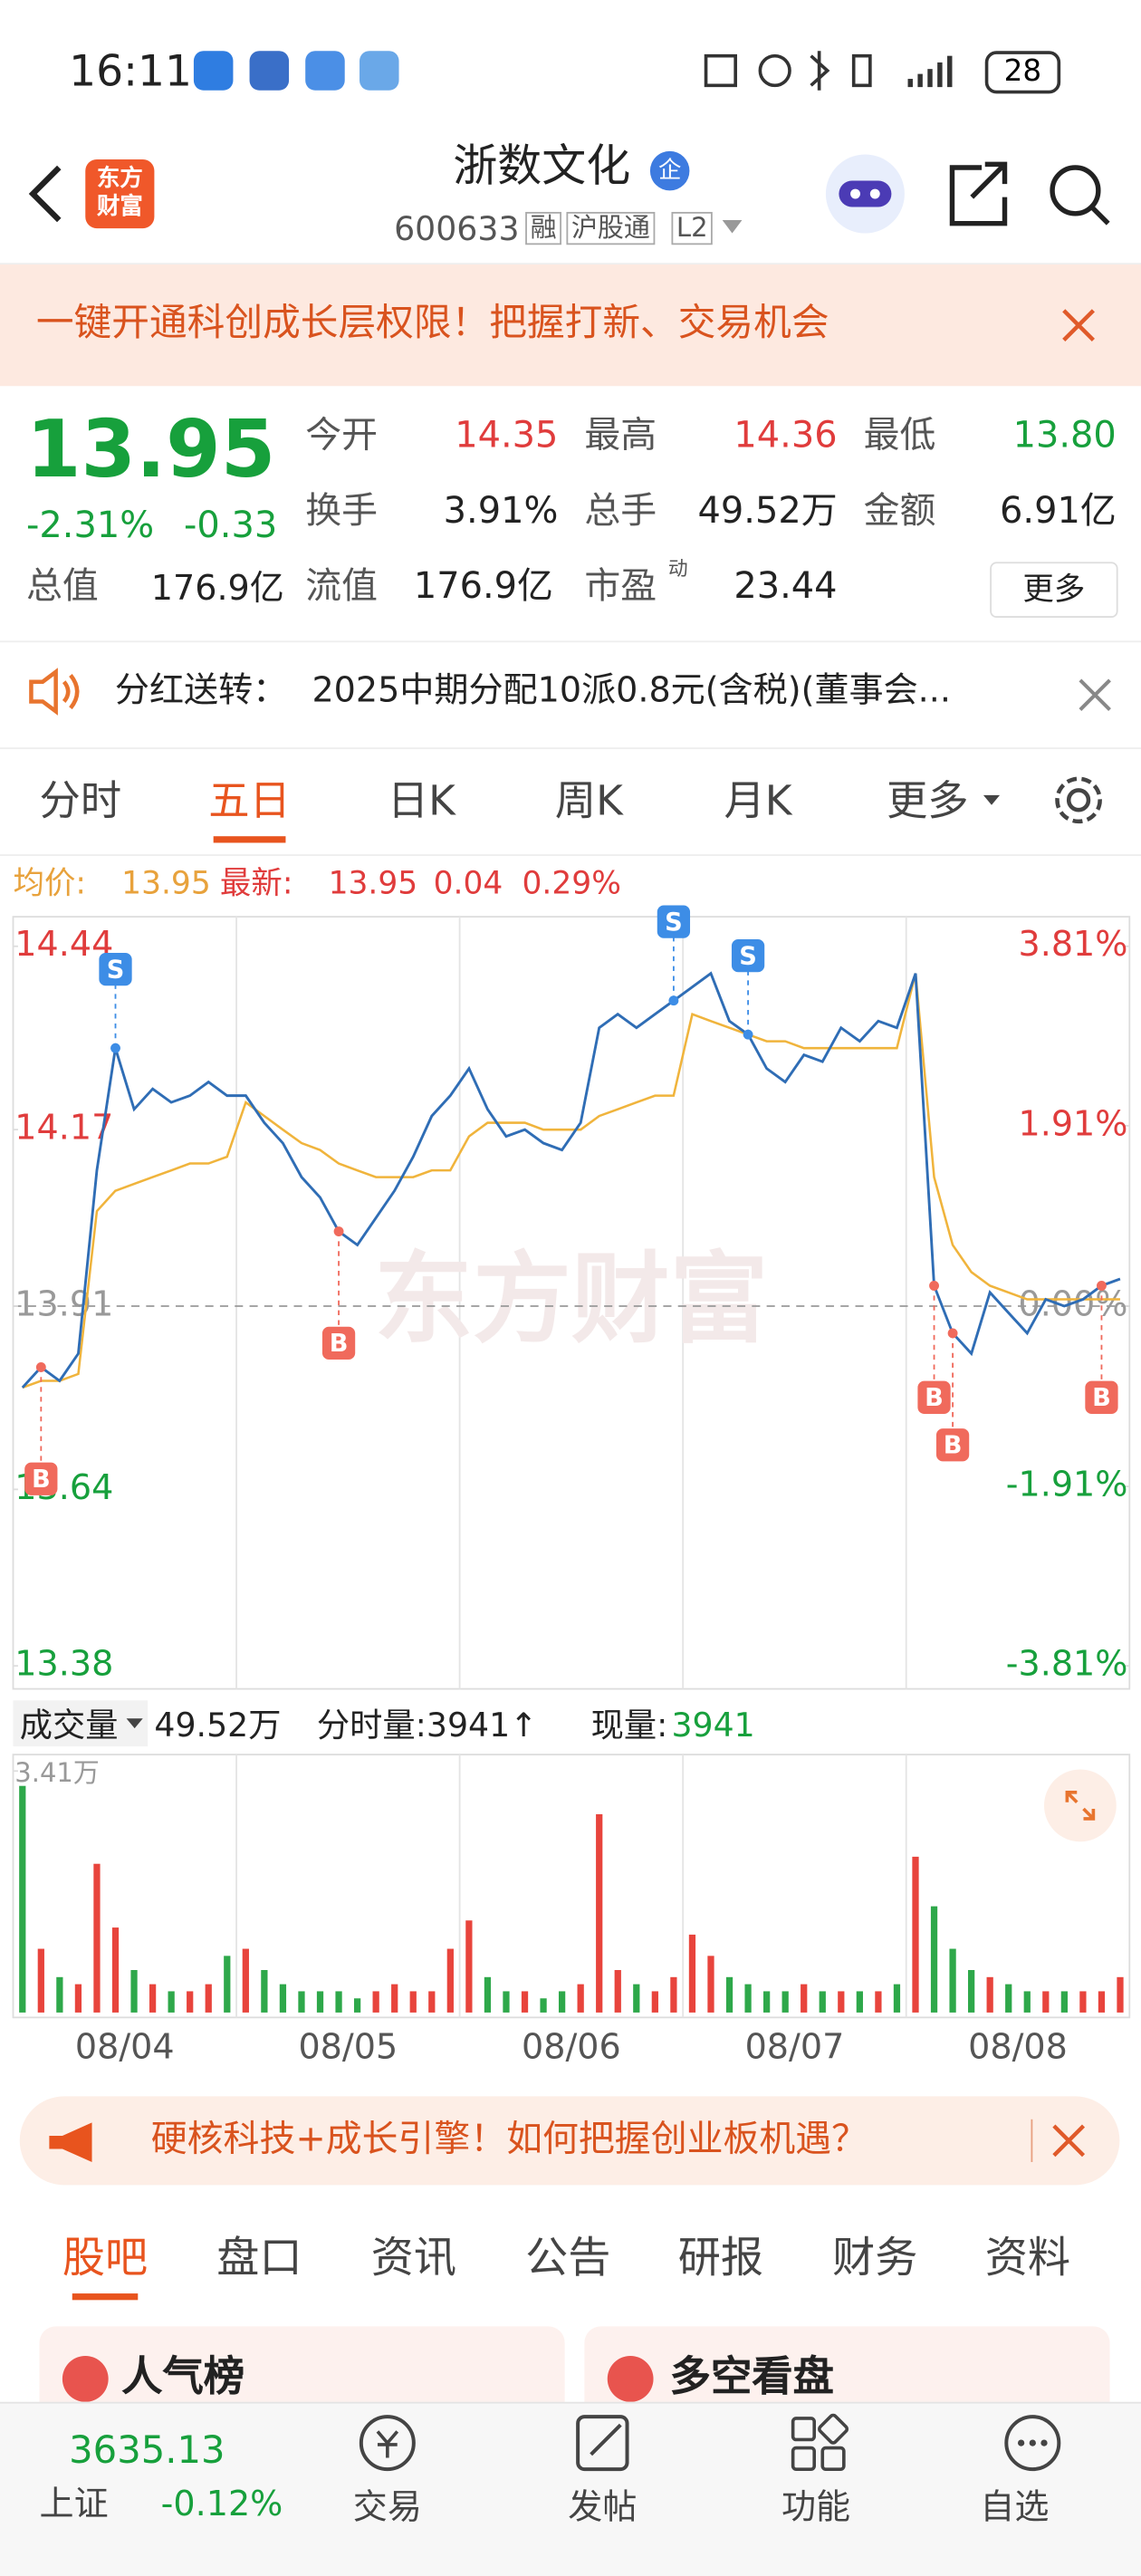 The image size is (1141, 2576). What do you see at coordinates (151, 450) in the screenshot?
I see `price: 13.95` at bounding box center [151, 450].